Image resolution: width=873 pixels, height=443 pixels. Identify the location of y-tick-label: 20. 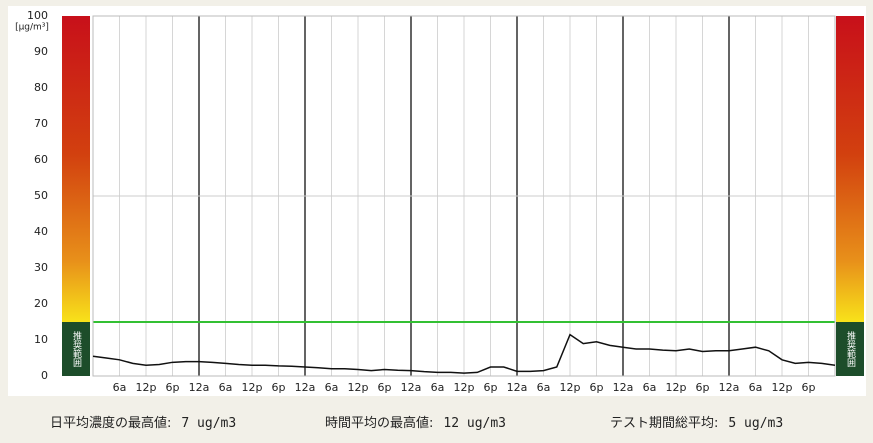
(41, 303).